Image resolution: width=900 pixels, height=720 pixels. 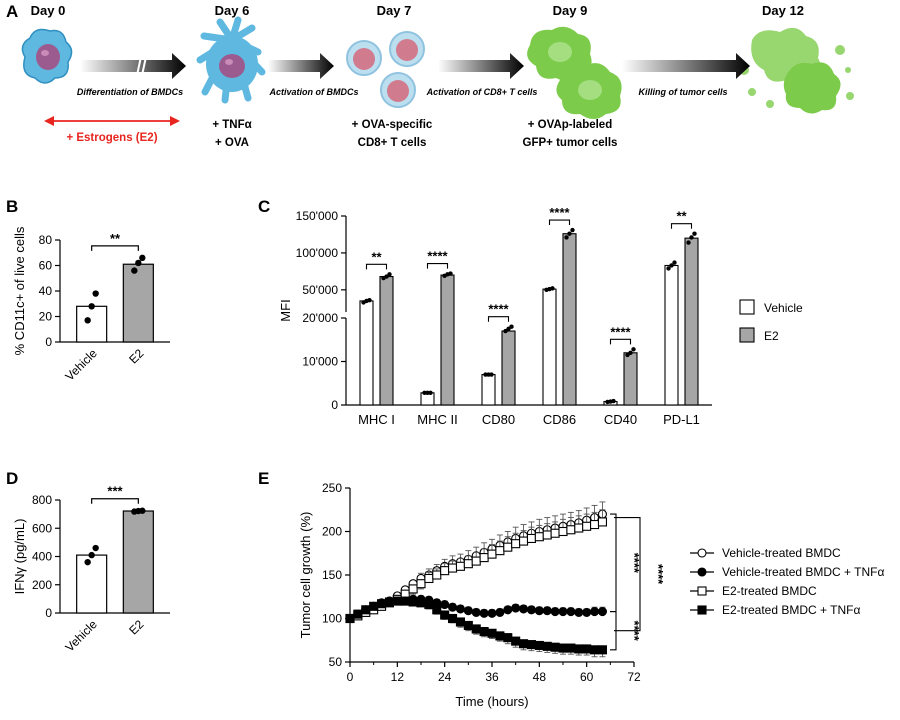 I want to click on bar-vehicle-cd86, so click(x=549, y=347).